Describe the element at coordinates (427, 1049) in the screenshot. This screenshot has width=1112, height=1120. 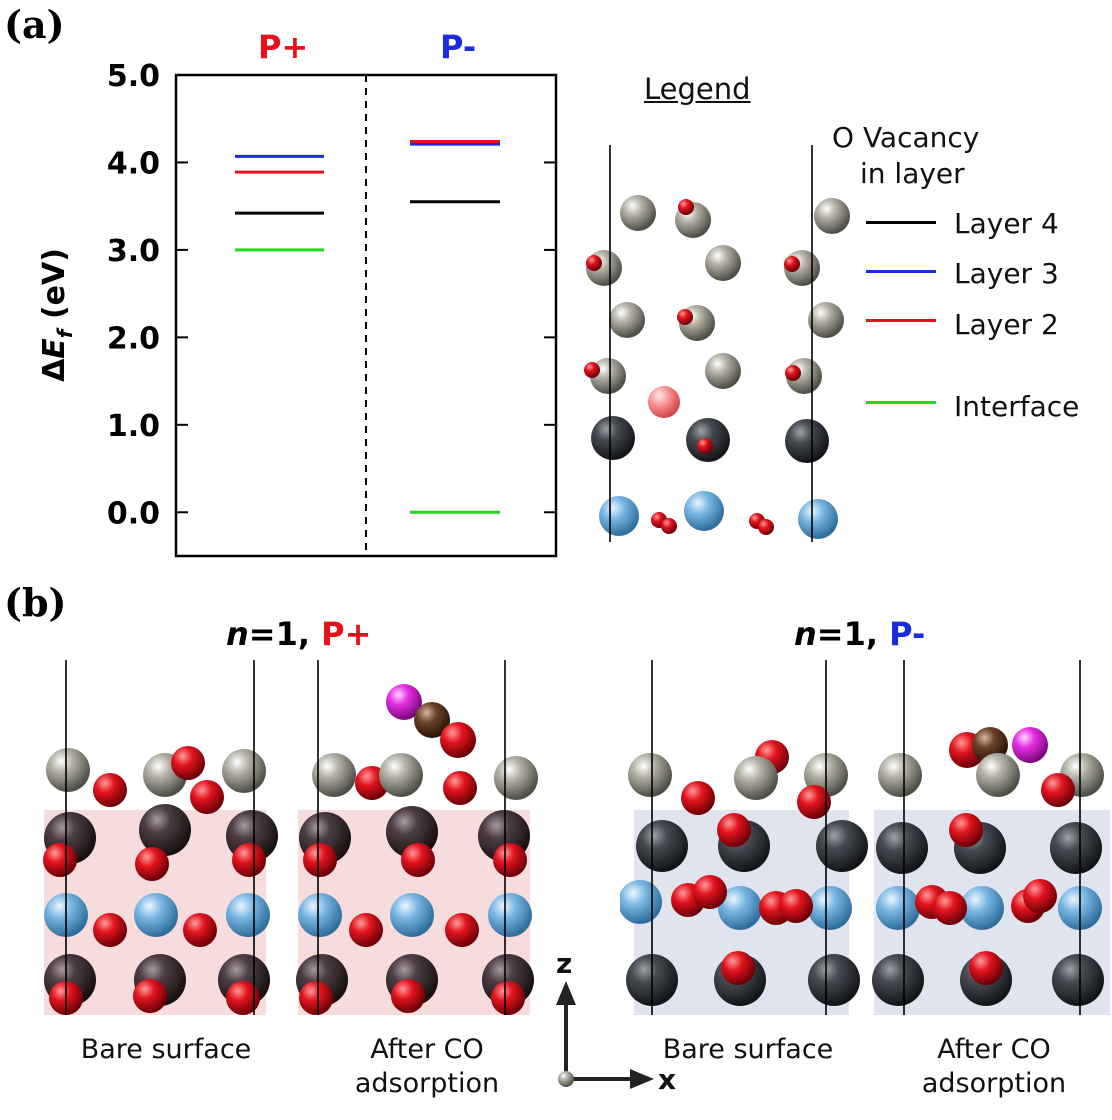
I see `caption-after-p-plus-line1: After CO` at that location.